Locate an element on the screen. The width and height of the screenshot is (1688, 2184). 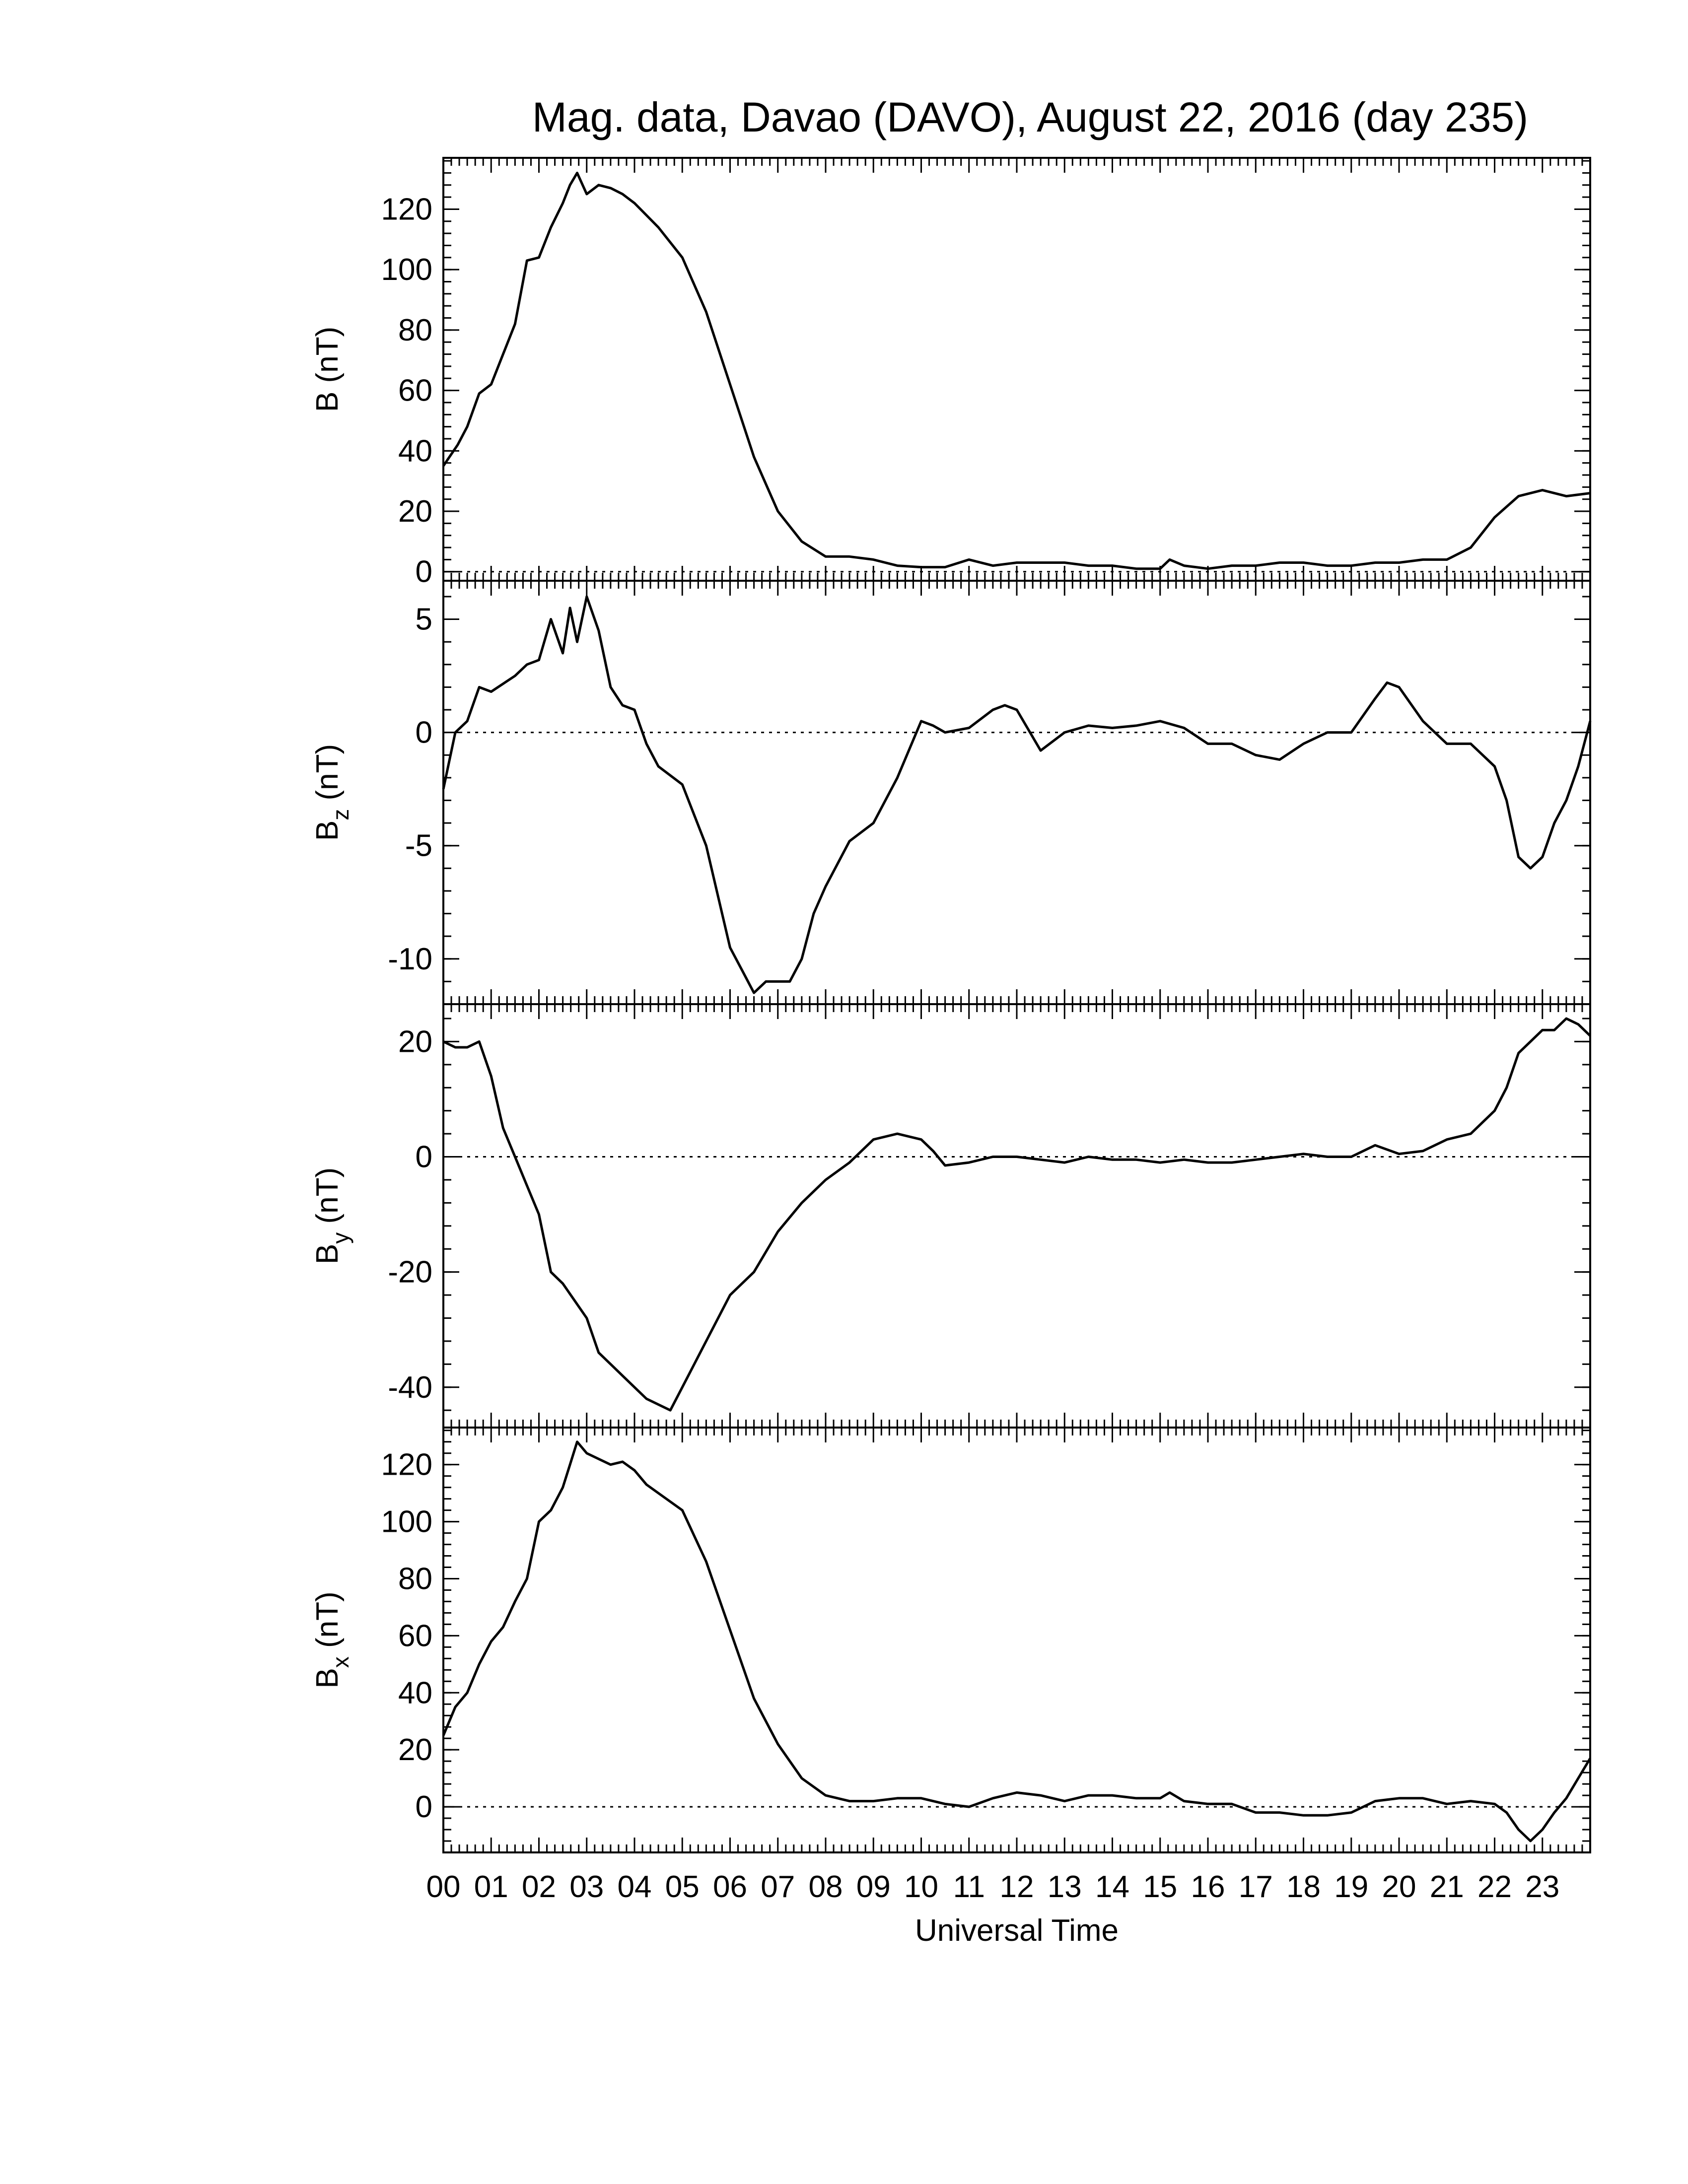
x-tick-label: 05 is located at coordinates (682, 1887).